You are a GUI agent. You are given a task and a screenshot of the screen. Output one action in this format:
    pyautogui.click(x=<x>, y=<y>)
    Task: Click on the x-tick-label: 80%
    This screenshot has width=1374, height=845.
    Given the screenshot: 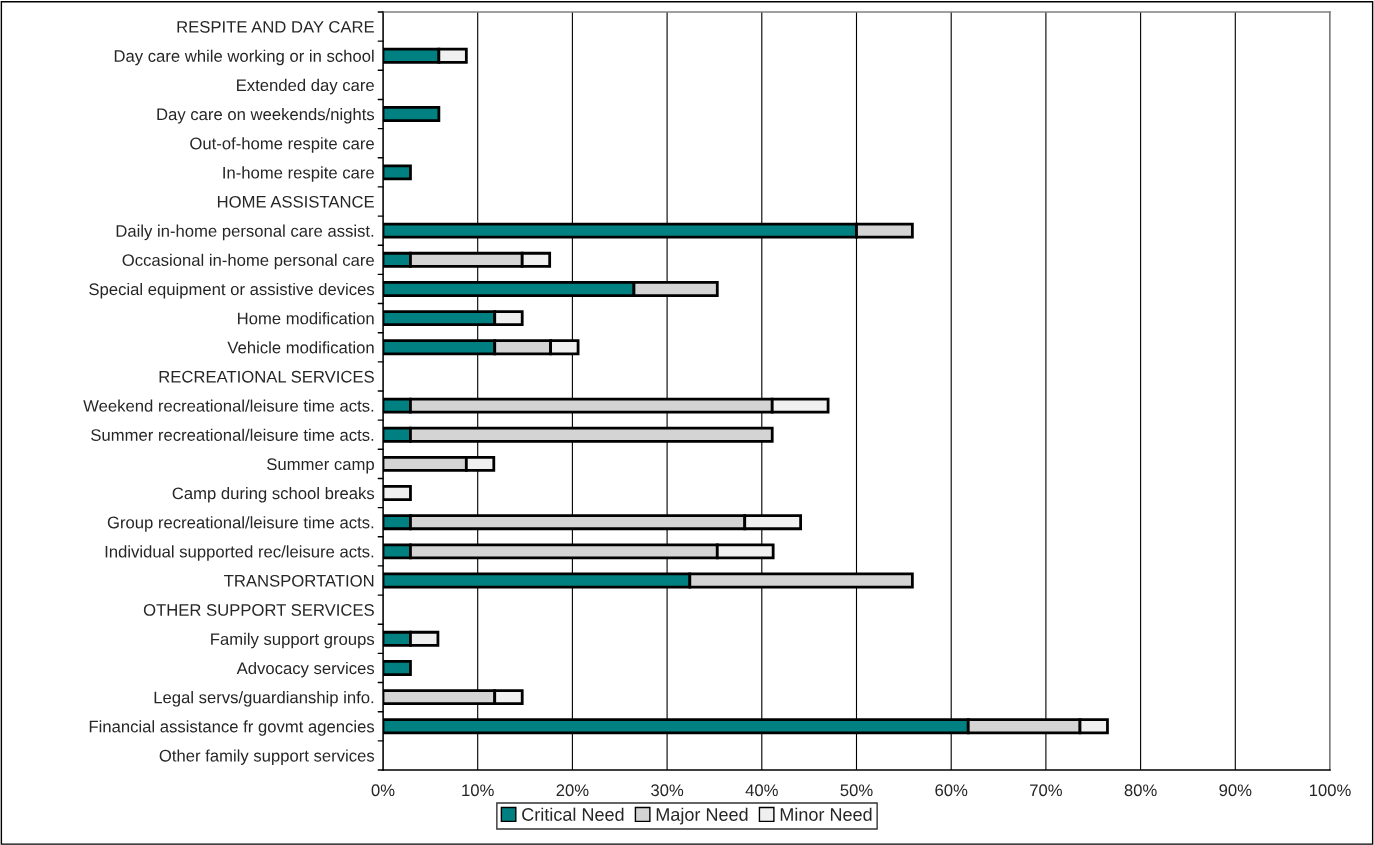 What is the action you would take?
    pyautogui.click(x=1140, y=790)
    